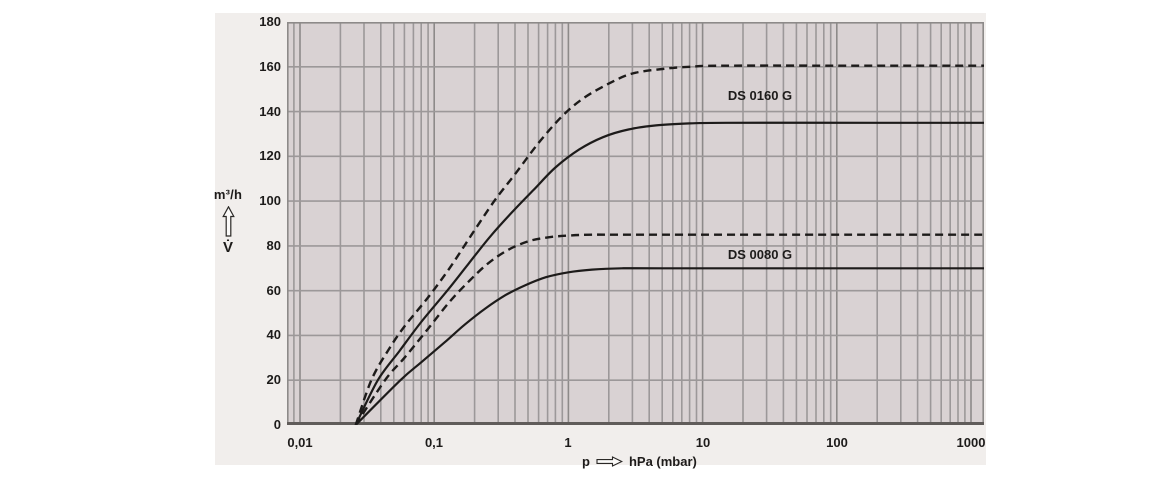  What do you see at coordinates (273, 245) in the screenshot?
I see `y-tick-label: 80` at bounding box center [273, 245].